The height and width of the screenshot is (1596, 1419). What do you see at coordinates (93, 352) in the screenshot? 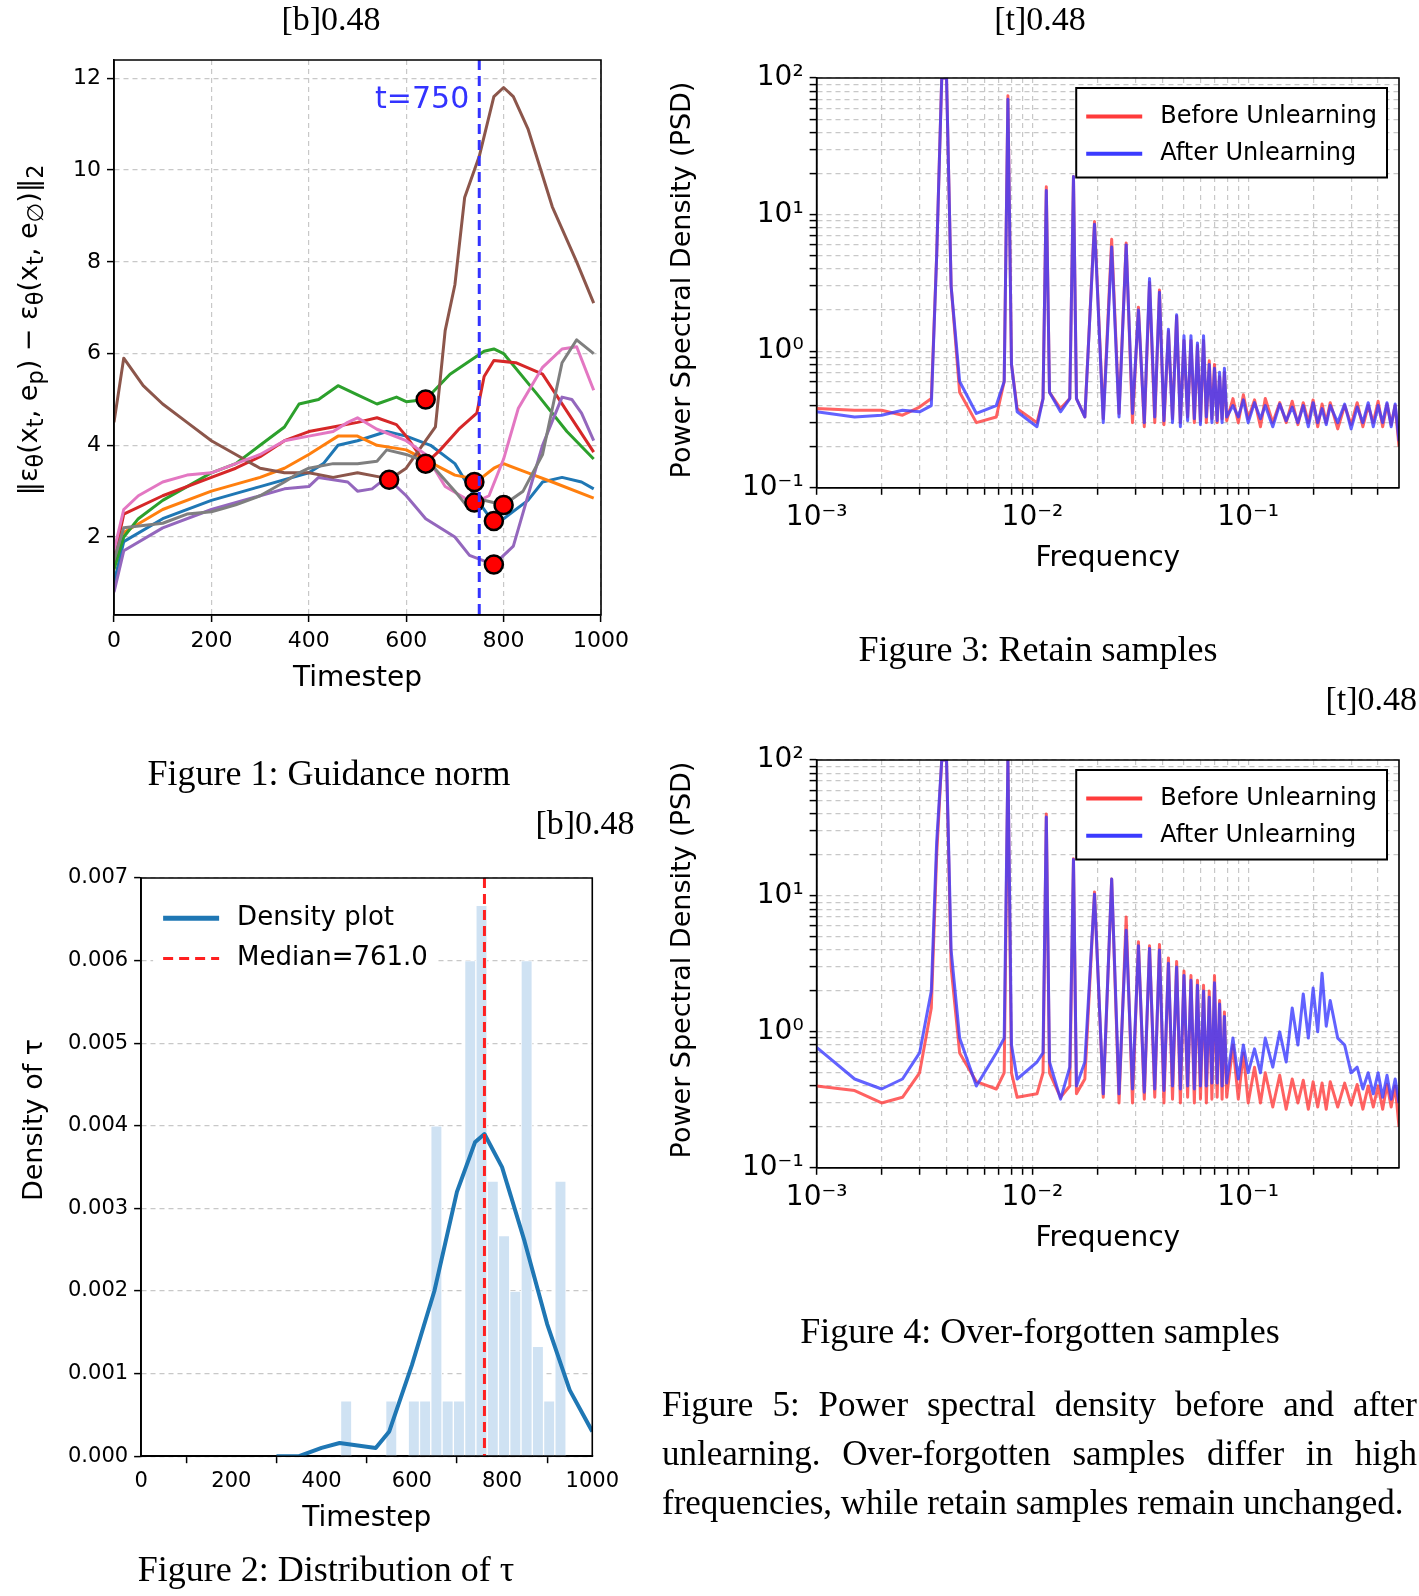
I see `y-tick-label: 6` at bounding box center [93, 352].